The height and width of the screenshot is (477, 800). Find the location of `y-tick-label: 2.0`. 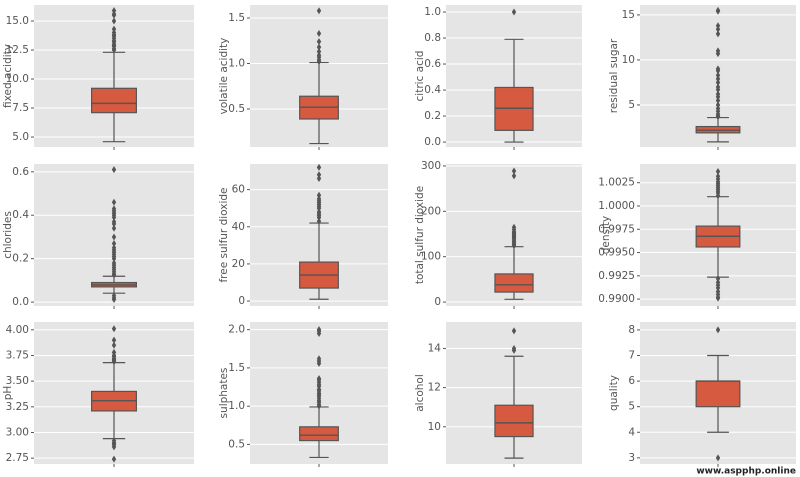

y-tick-label: 2.0 is located at coordinates (236, 330).